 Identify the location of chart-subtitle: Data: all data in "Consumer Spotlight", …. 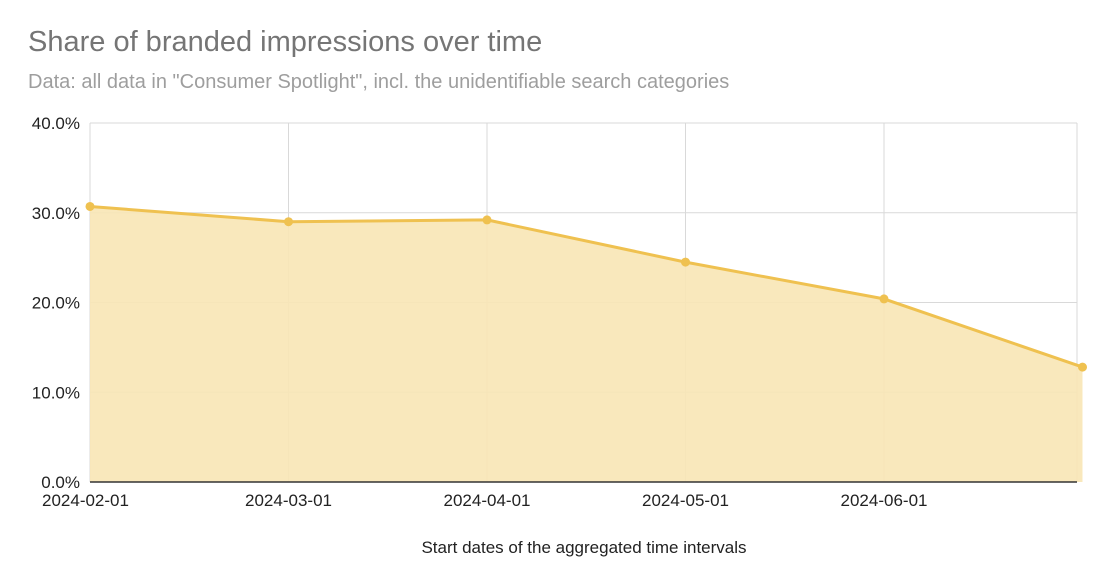
(379, 82).